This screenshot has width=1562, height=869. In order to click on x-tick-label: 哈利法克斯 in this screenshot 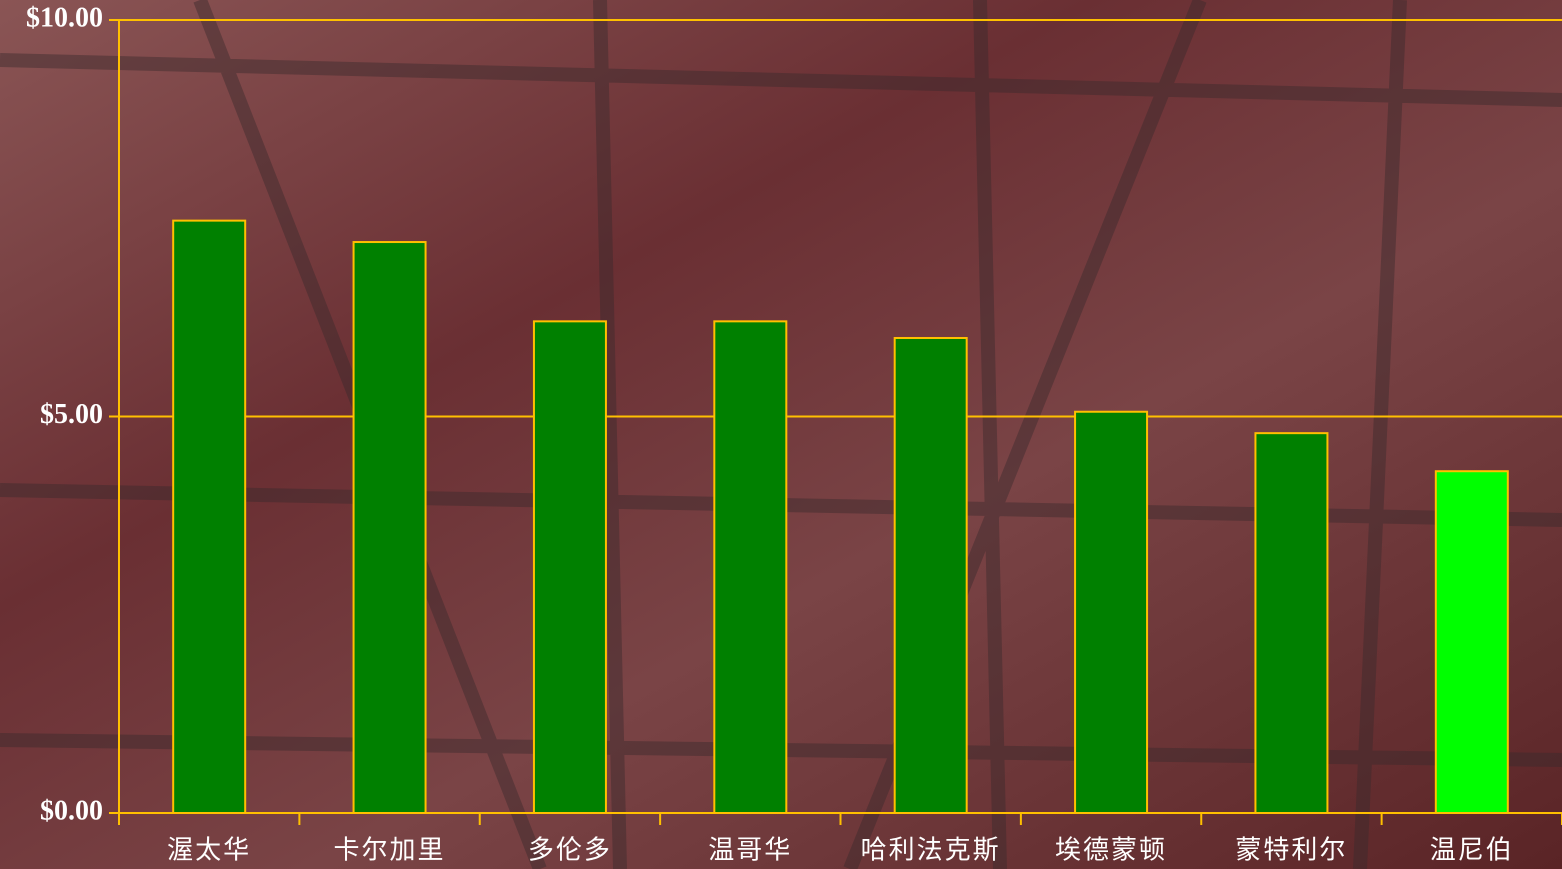, I will do `click(931, 851)`.